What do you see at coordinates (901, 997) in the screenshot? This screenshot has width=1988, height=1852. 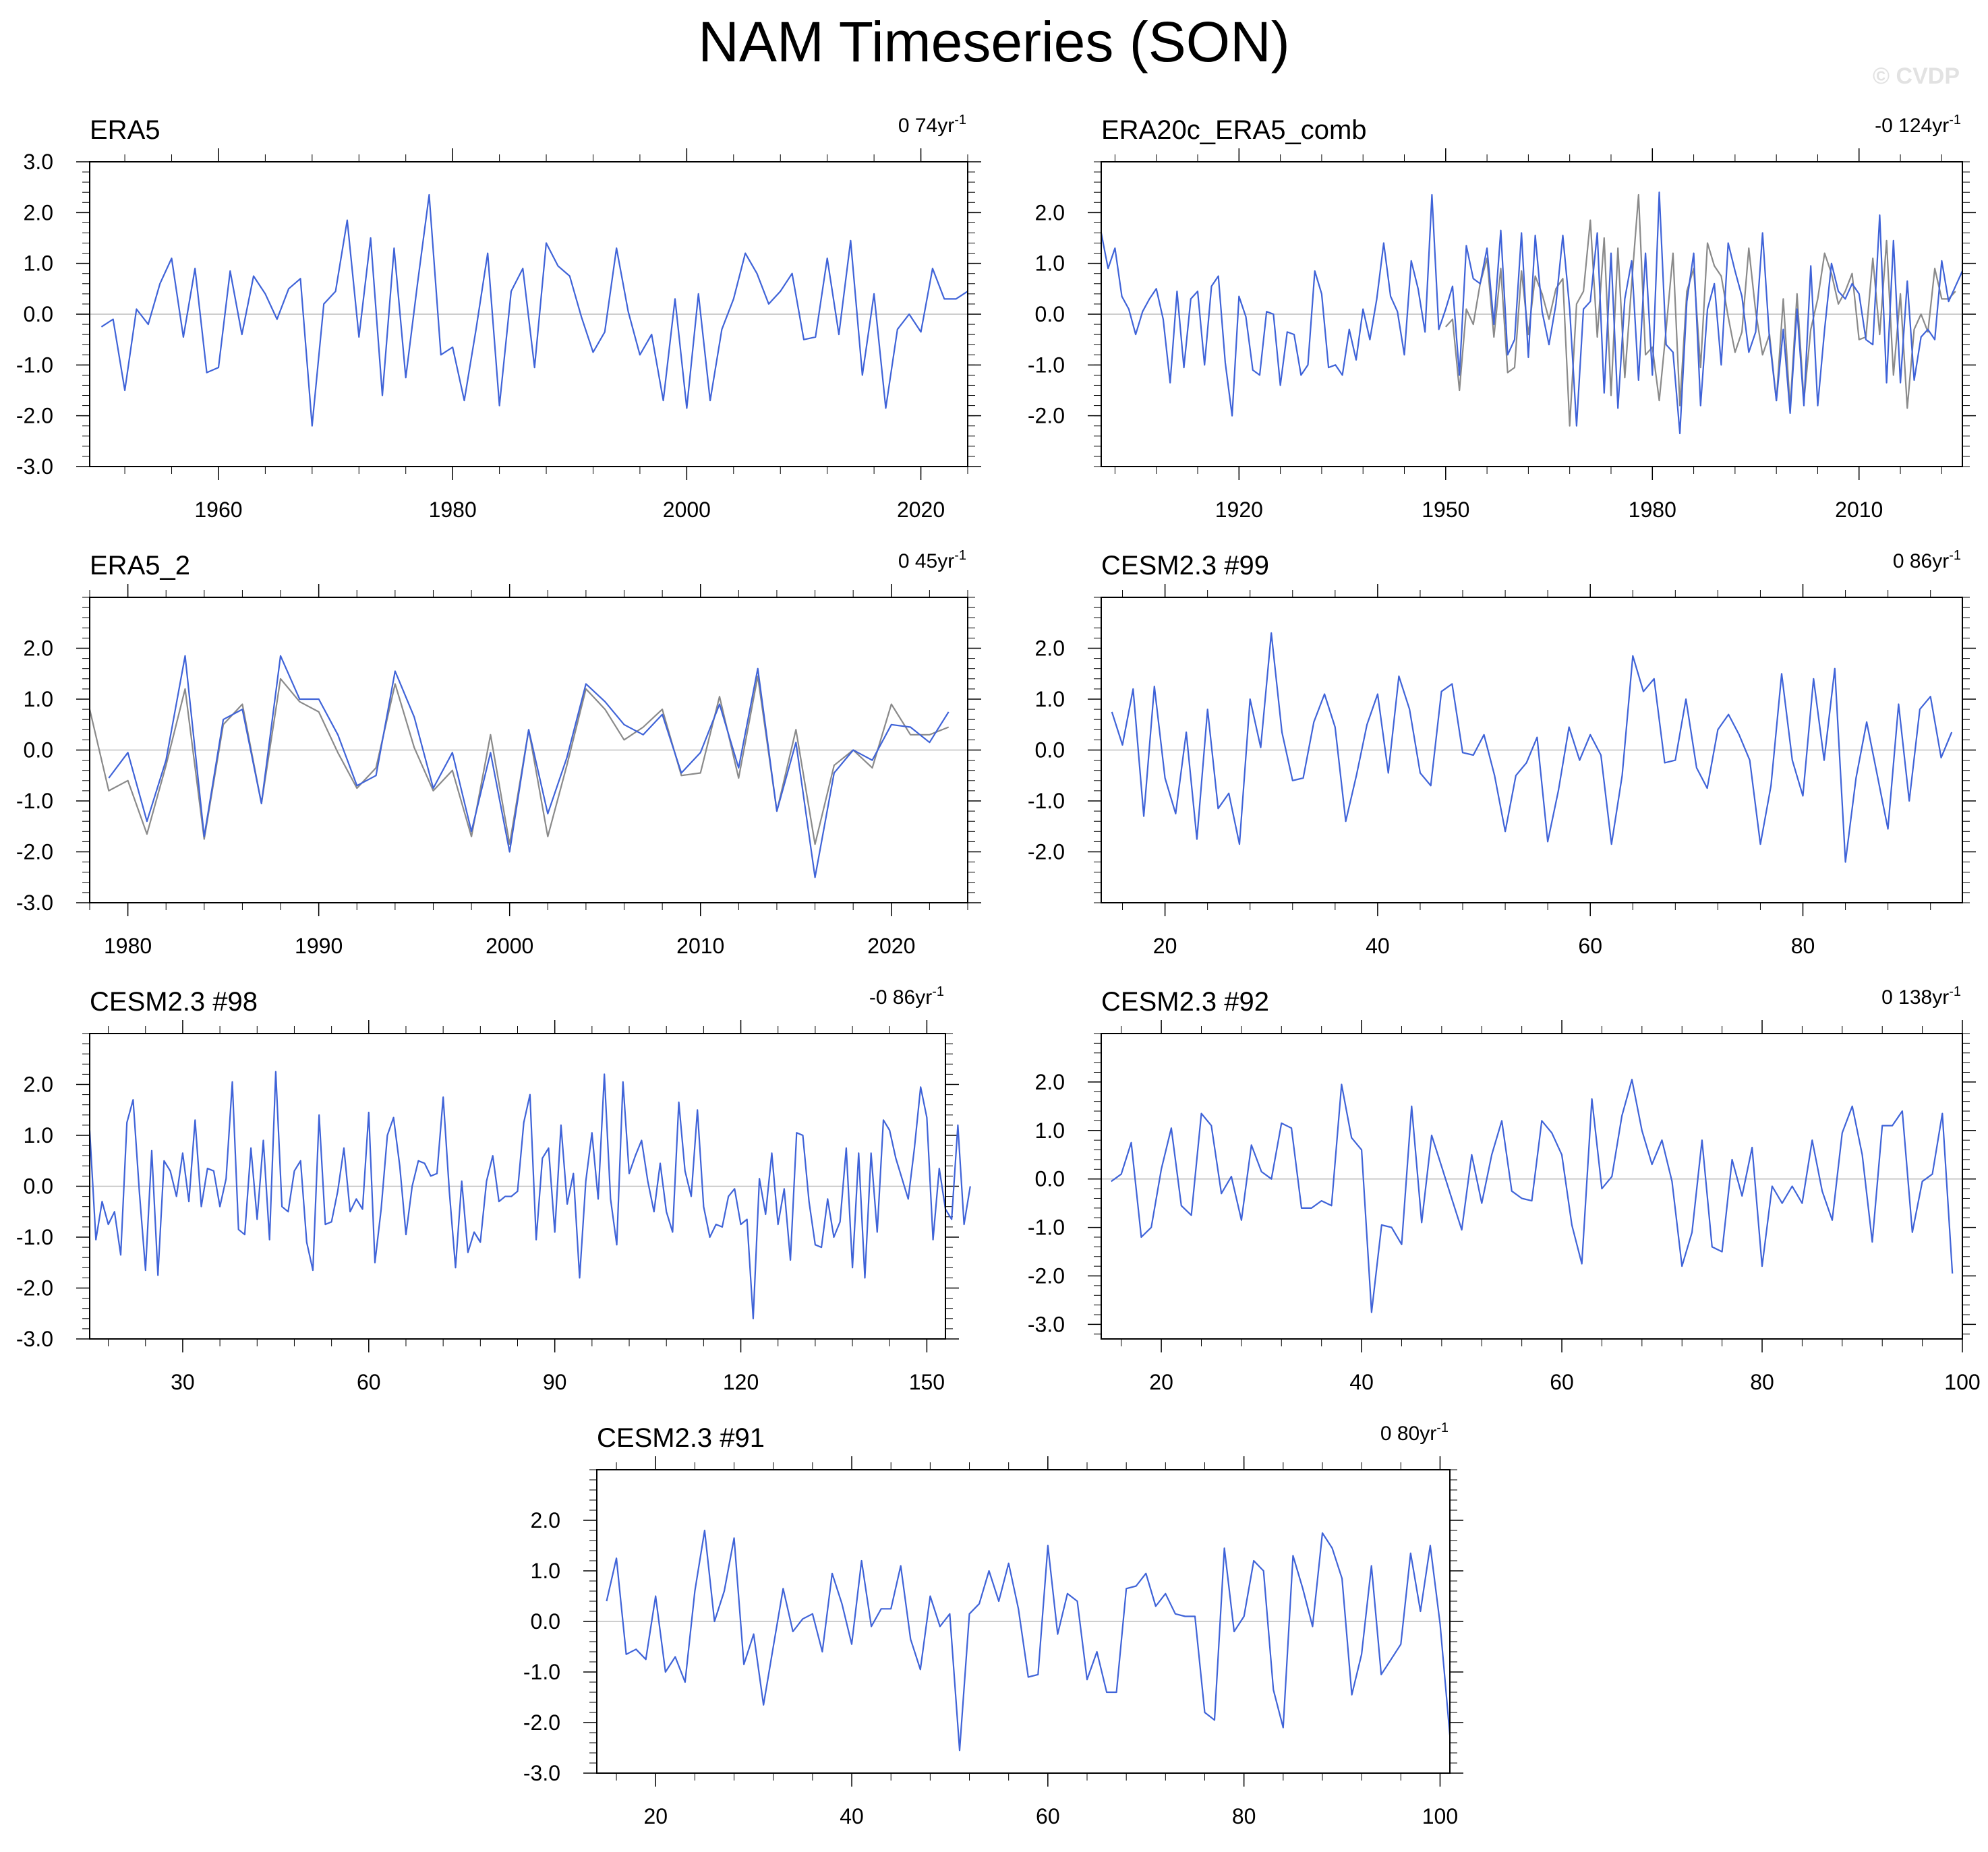 I see `trend-value: -0 86yr` at bounding box center [901, 997].